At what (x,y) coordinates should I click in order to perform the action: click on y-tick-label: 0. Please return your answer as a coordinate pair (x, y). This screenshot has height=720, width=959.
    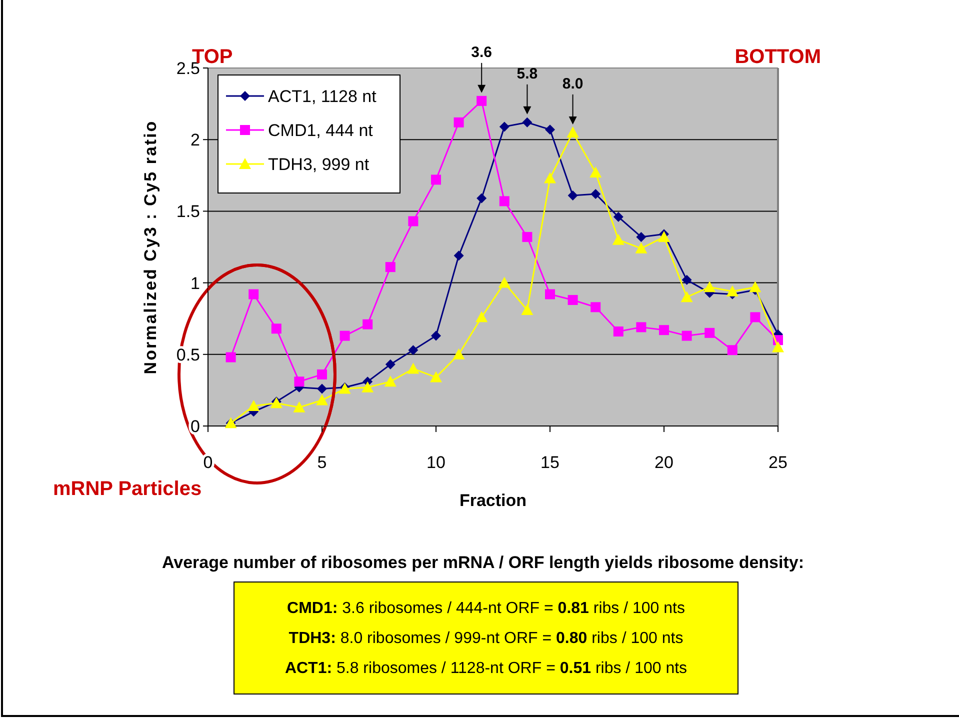
    Looking at the image, I should click on (195, 426).